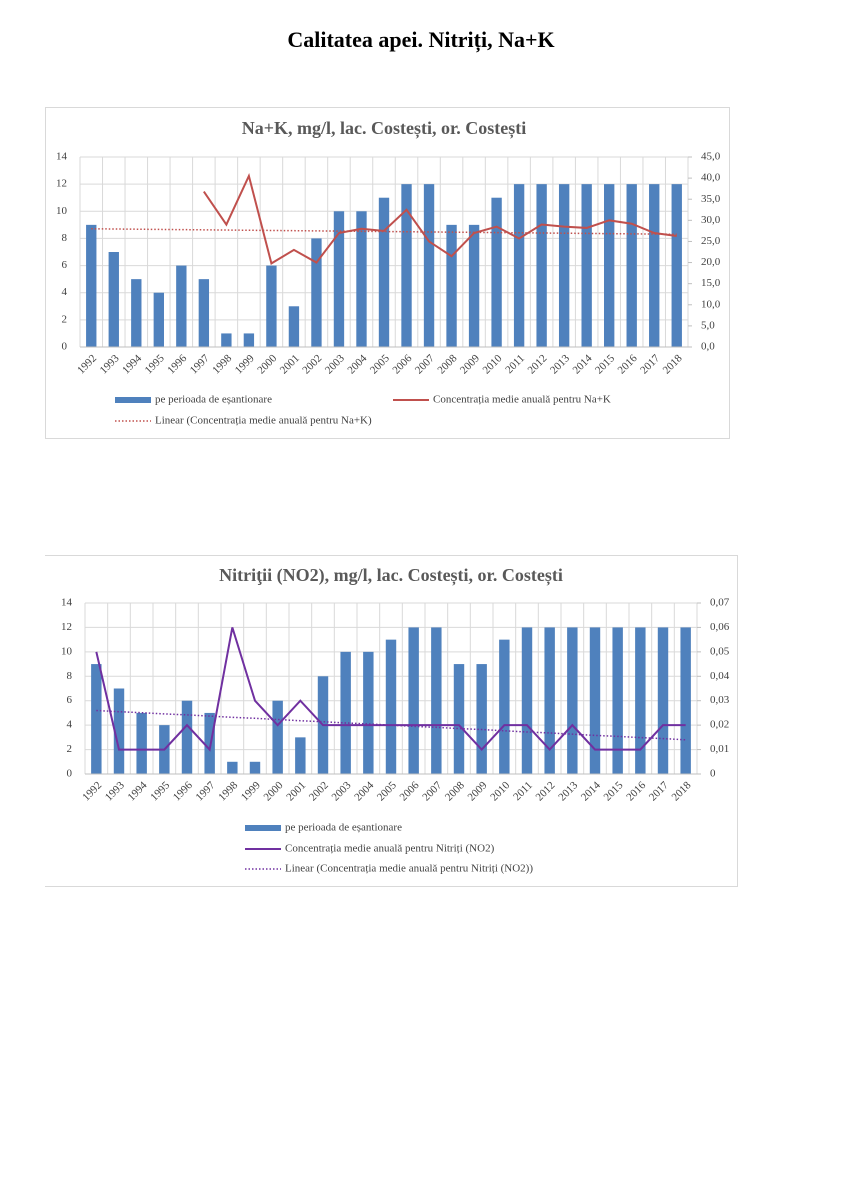  I want to click on x-tick-label: 1998, so click(222, 364).